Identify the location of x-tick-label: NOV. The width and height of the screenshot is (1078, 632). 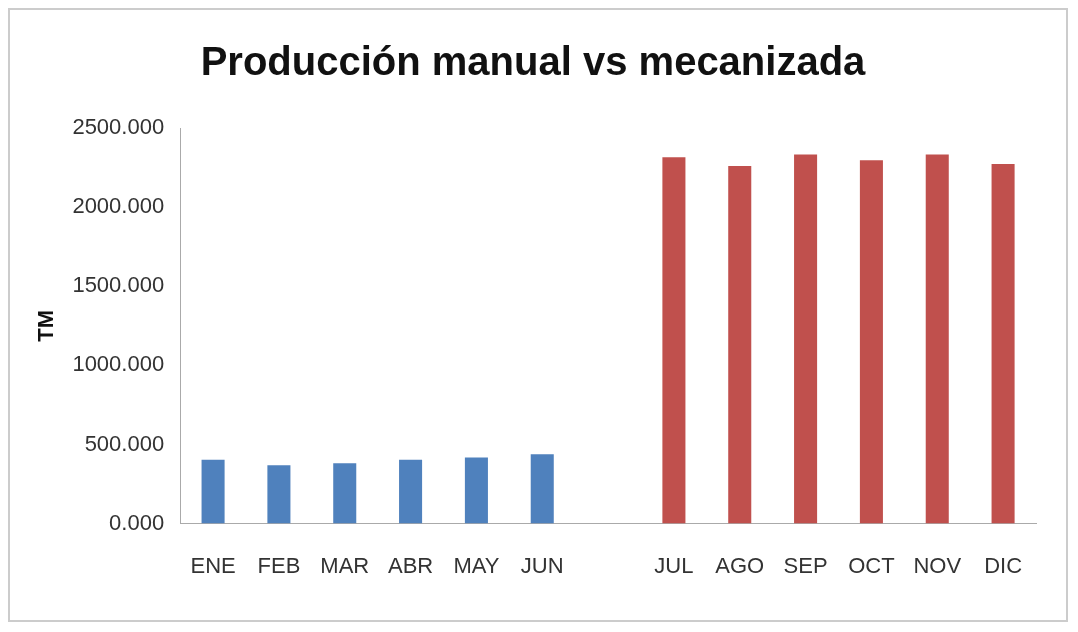
(937, 565).